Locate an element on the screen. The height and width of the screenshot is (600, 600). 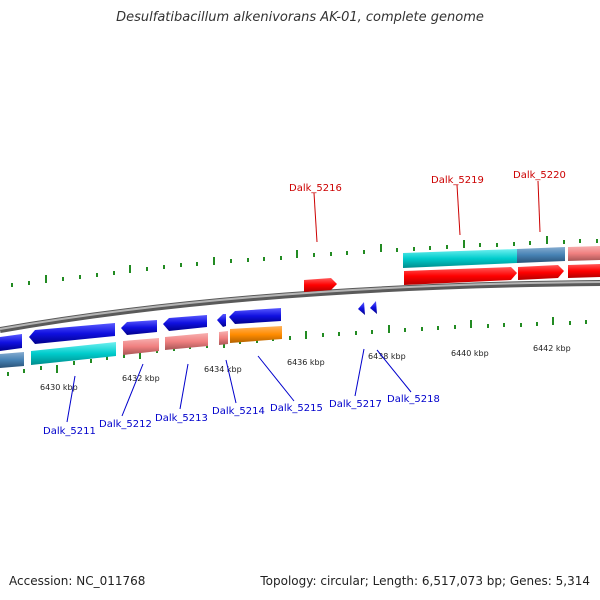
genome-backbone-highlight is located at coordinates (300, 305).